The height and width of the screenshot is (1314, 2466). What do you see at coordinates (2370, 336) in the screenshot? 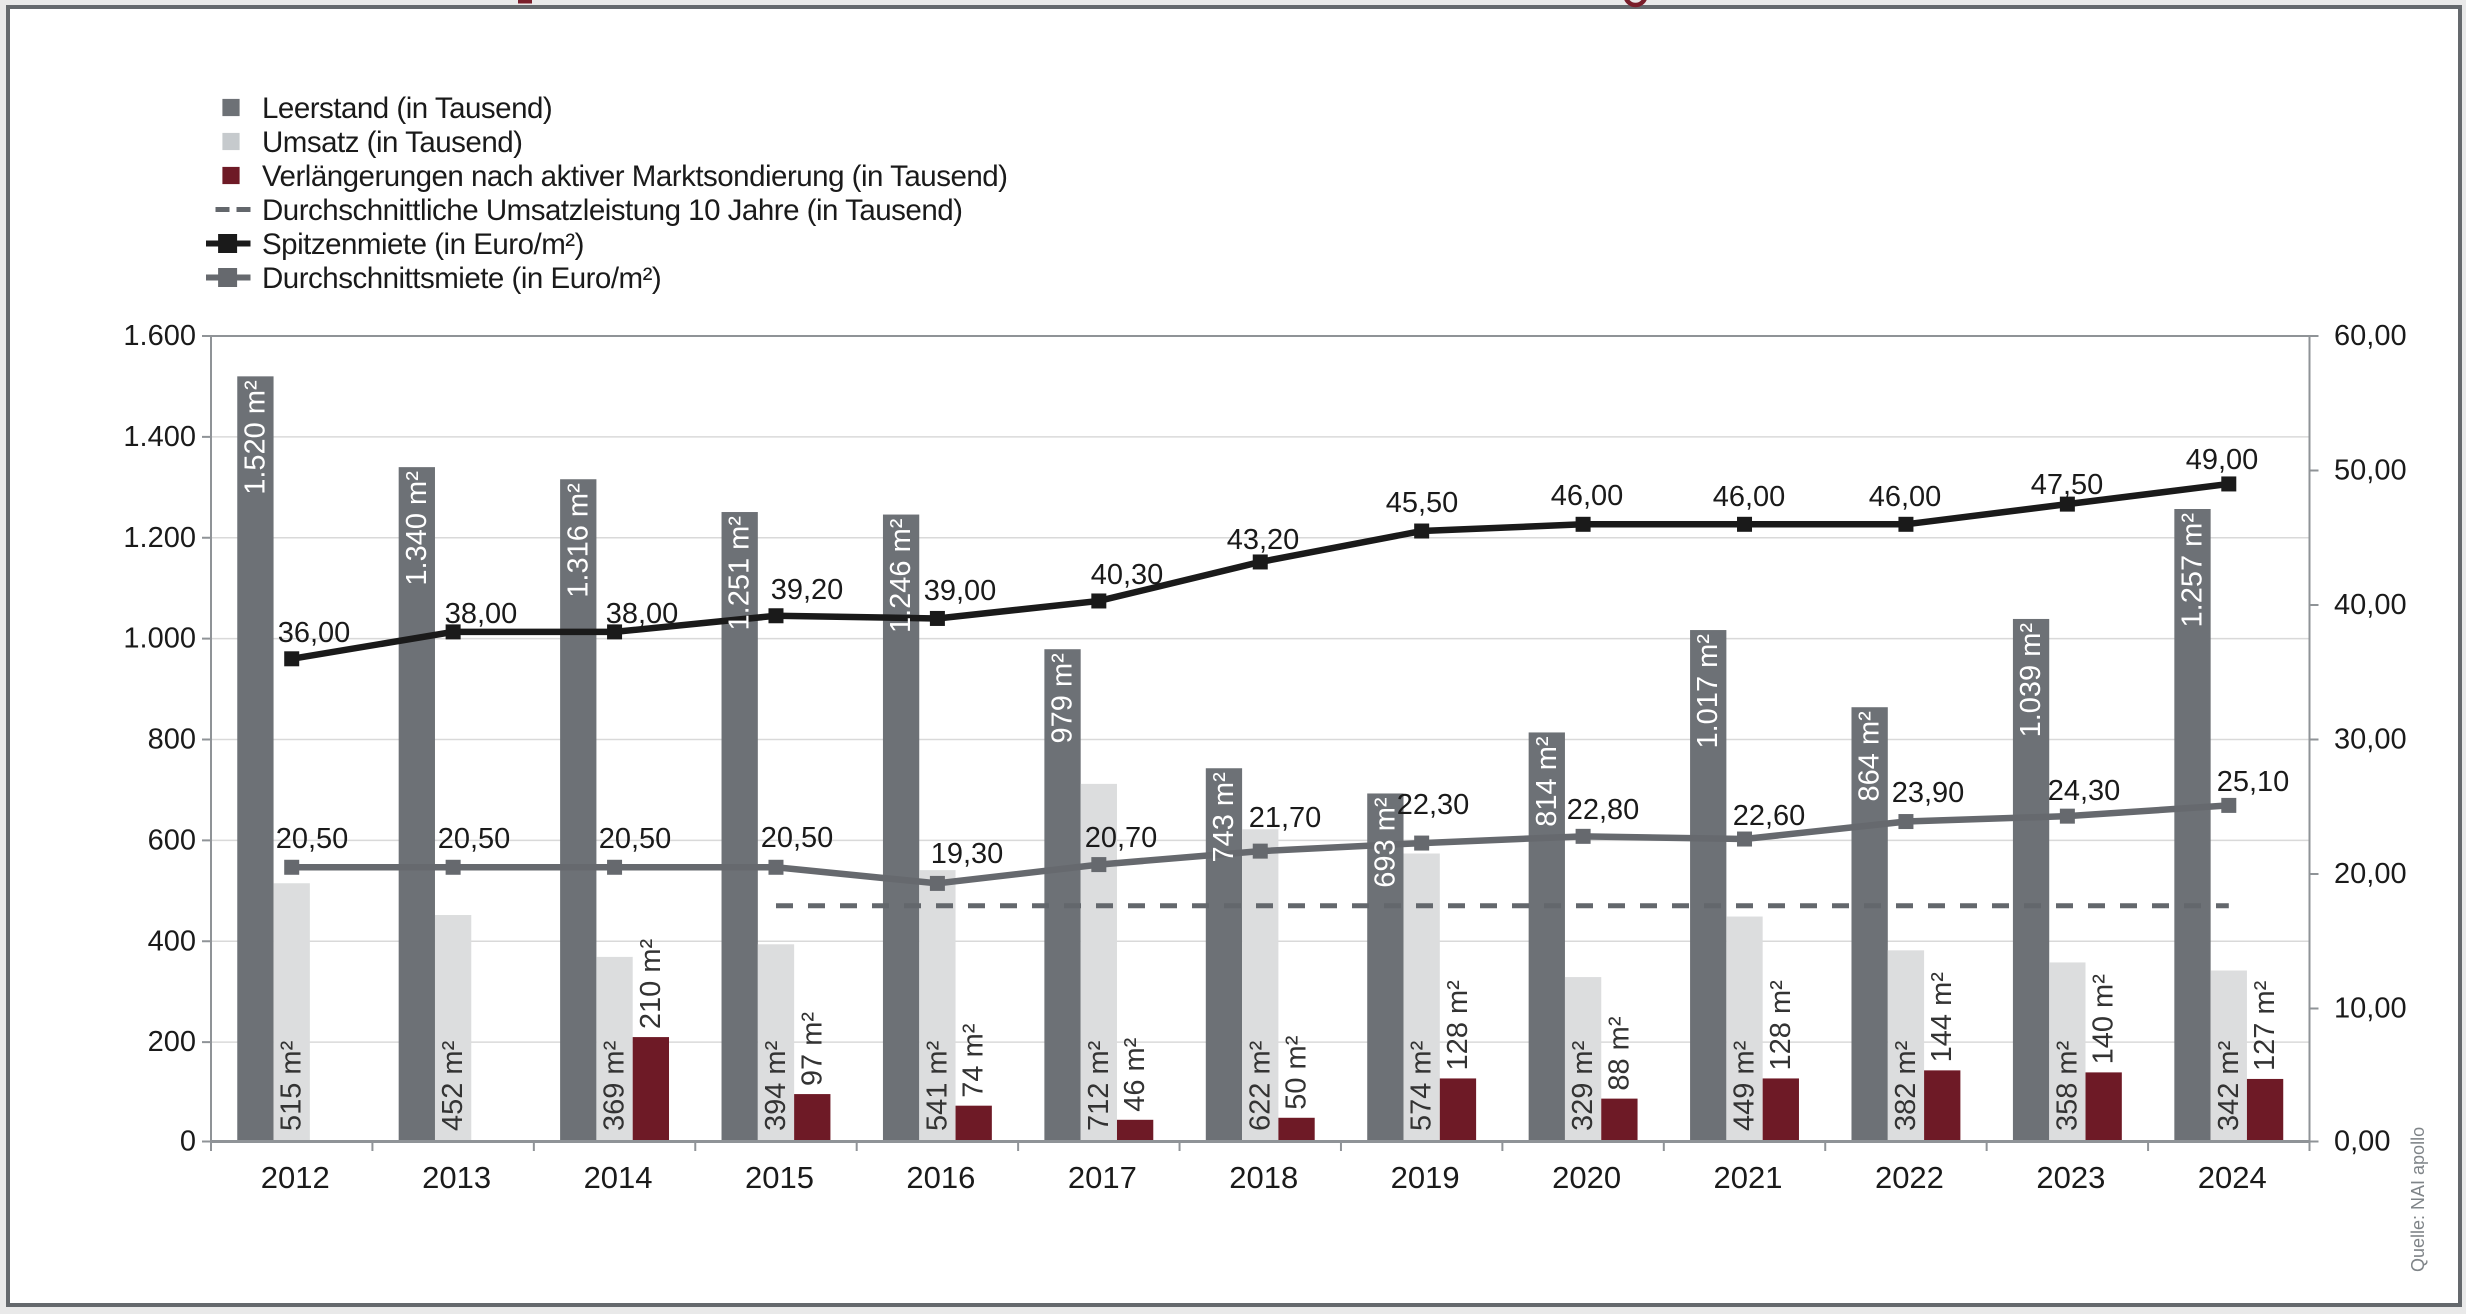
I see `svg-text: 60,00` at bounding box center [2370, 336].